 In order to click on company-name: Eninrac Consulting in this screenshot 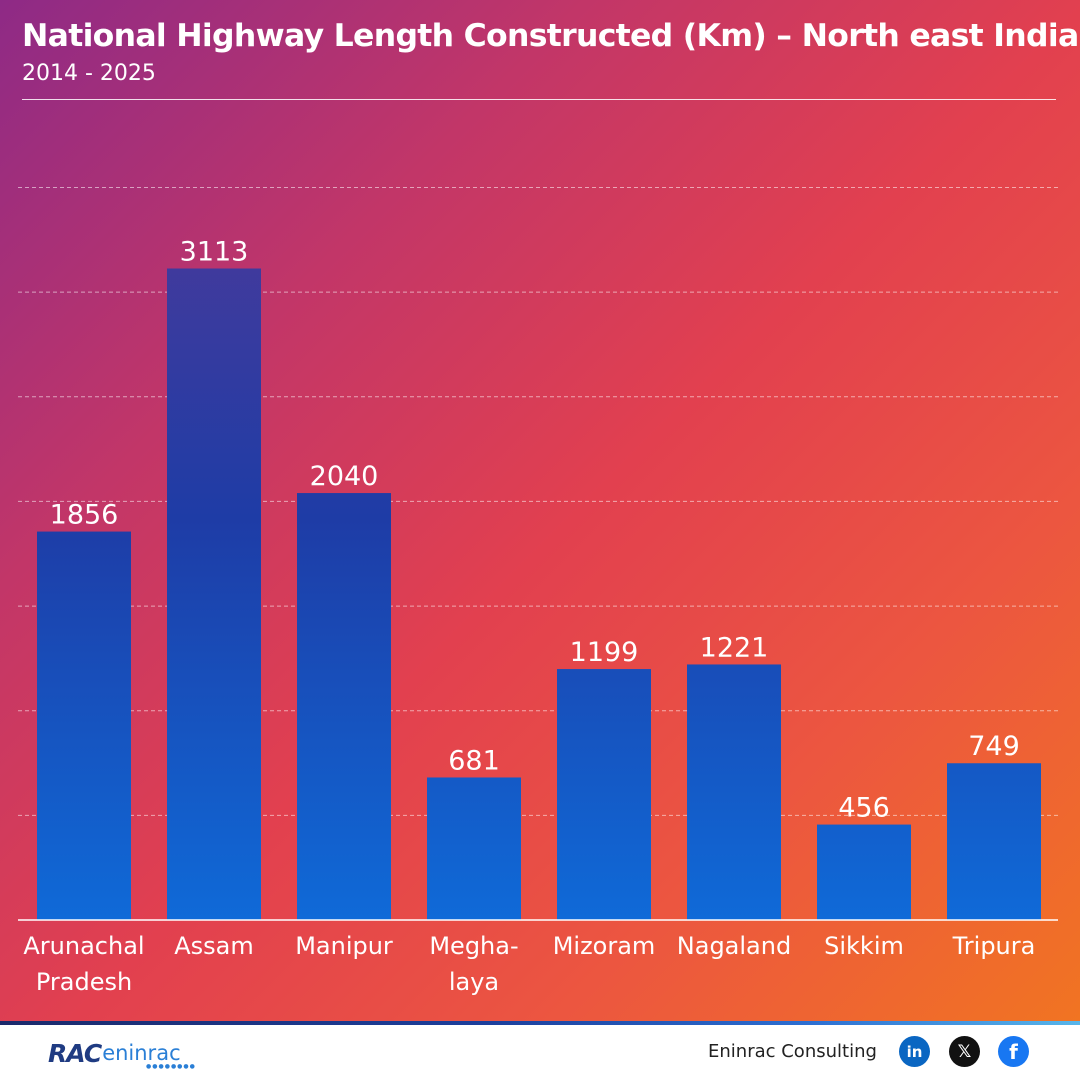, I will do `click(792, 1051)`.